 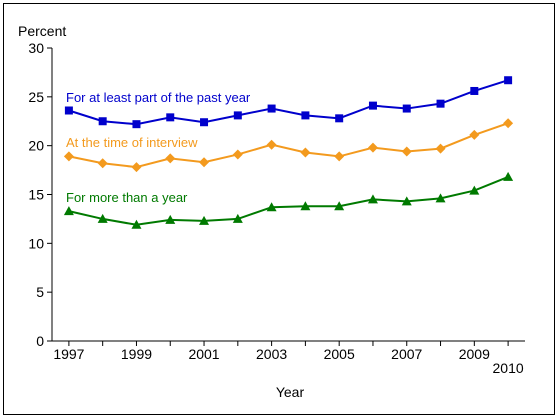 What do you see at coordinates (339, 354) in the screenshot?
I see `x-tick-label: 2005` at bounding box center [339, 354].